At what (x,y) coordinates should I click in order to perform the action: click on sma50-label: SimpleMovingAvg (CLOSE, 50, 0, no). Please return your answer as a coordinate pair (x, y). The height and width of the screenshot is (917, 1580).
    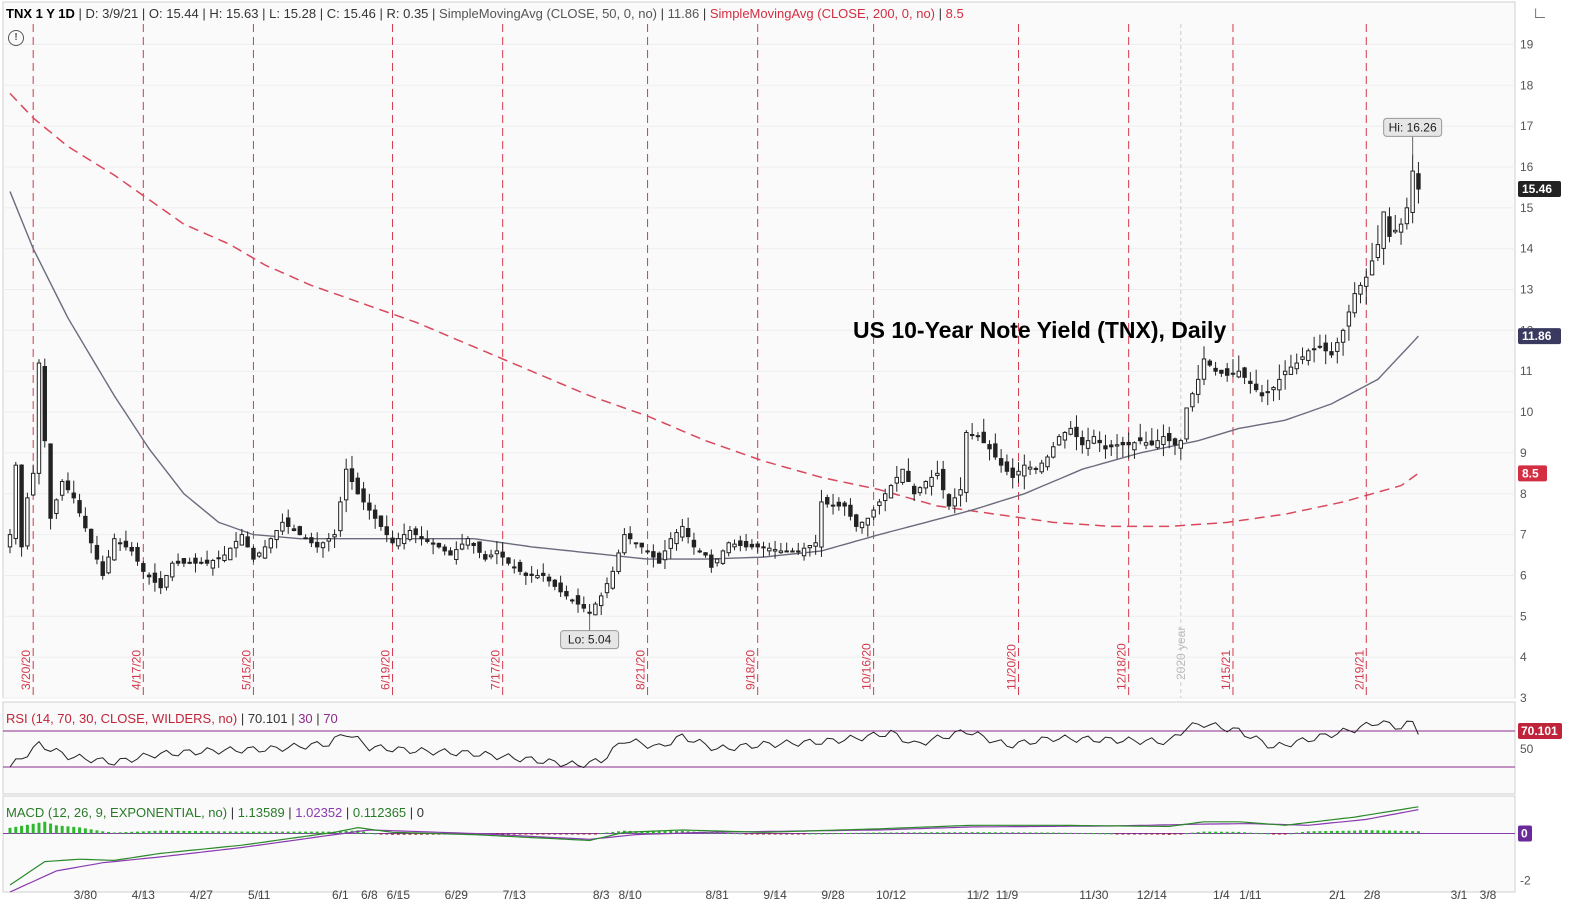
    Looking at the image, I should click on (548, 13).